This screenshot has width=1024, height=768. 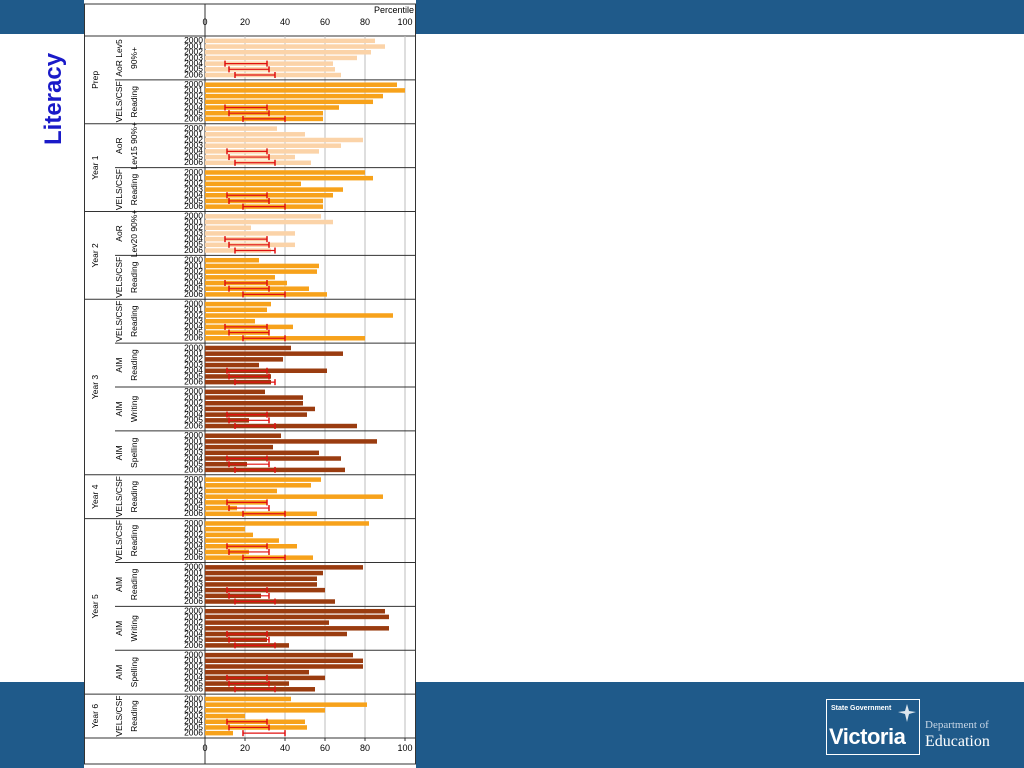 What do you see at coordinates (53, 98) in the screenshot?
I see `slide-title: Literacy` at bounding box center [53, 98].